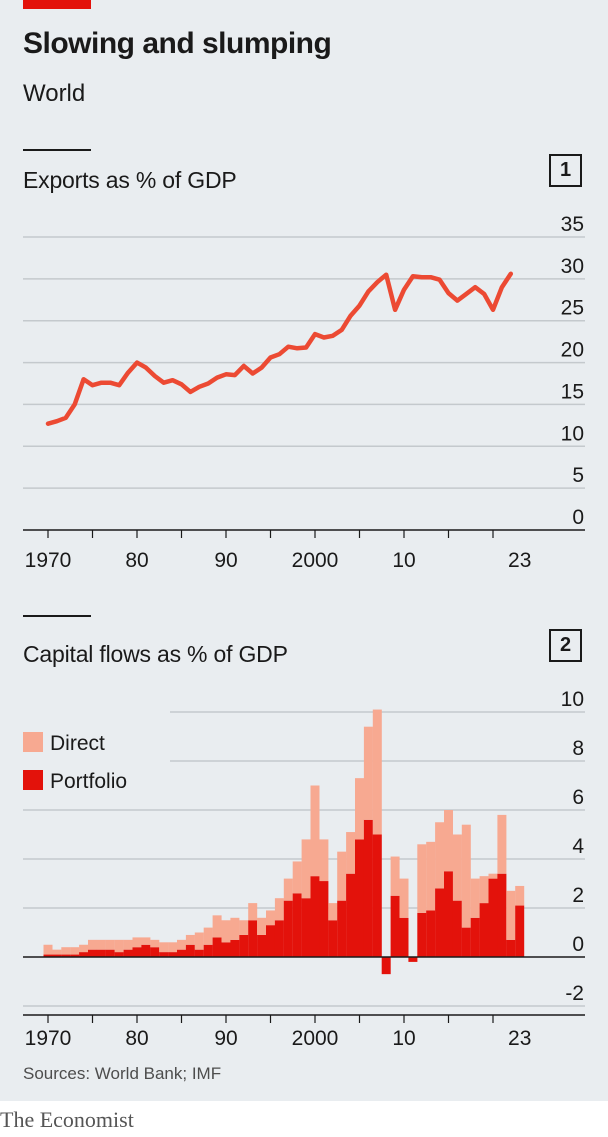 The width and height of the screenshot is (608, 1137). What do you see at coordinates (578, 475) in the screenshot?
I see `y-tick-label: 5` at bounding box center [578, 475].